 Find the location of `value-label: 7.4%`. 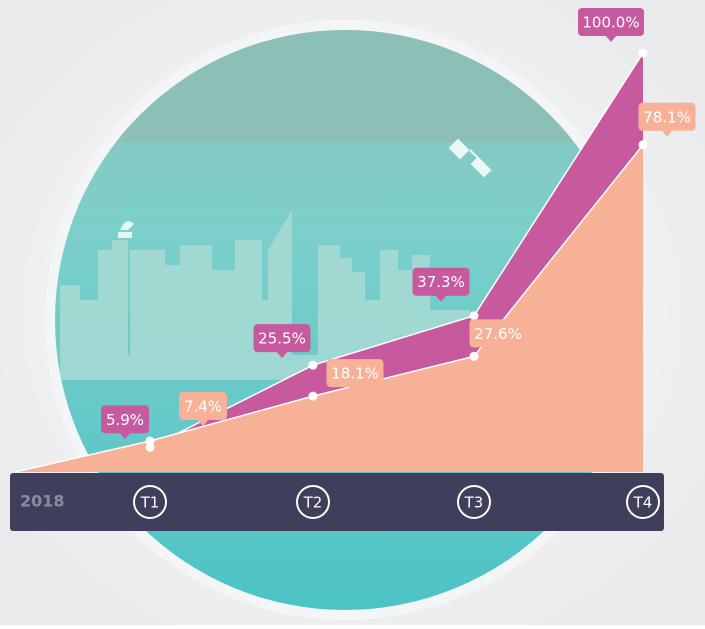

value-label: 7.4% is located at coordinates (203, 406).